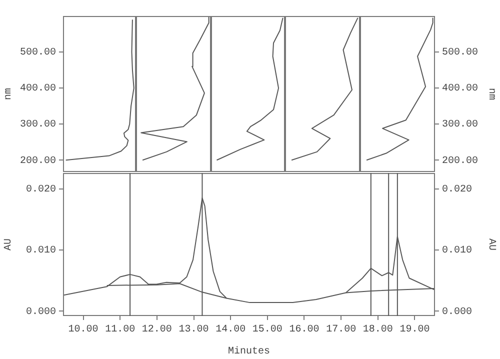 The height and width of the screenshot is (359, 500). Describe the element at coordinates (415, 330) in the screenshot. I see `x-tick-label: 19.00` at that location.